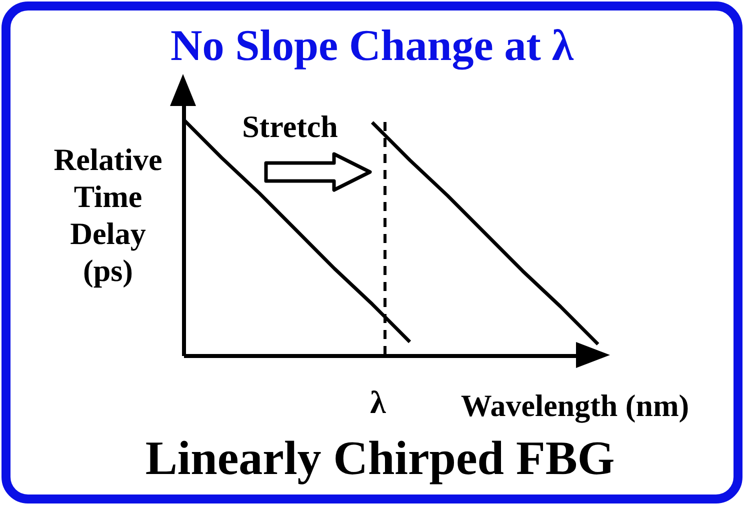 The image size is (744, 505). What do you see at coordinates (372, 45) in the screenshot?
I see `chart-title: No Slope Change at λ` at bounding box center [372, 45].